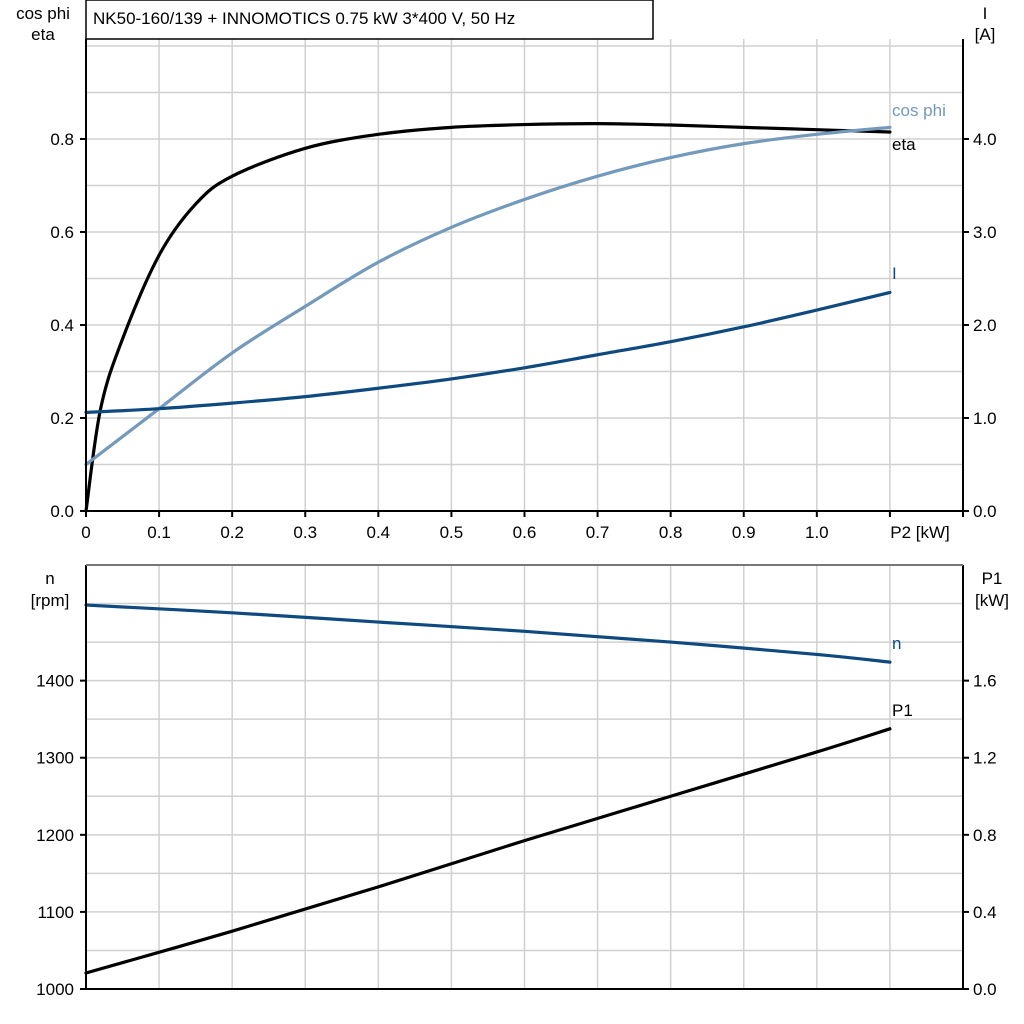 This screenshot has height=1024, width=1024. I want to click on y-tick-label-left: 0.6, so click(62, 232).